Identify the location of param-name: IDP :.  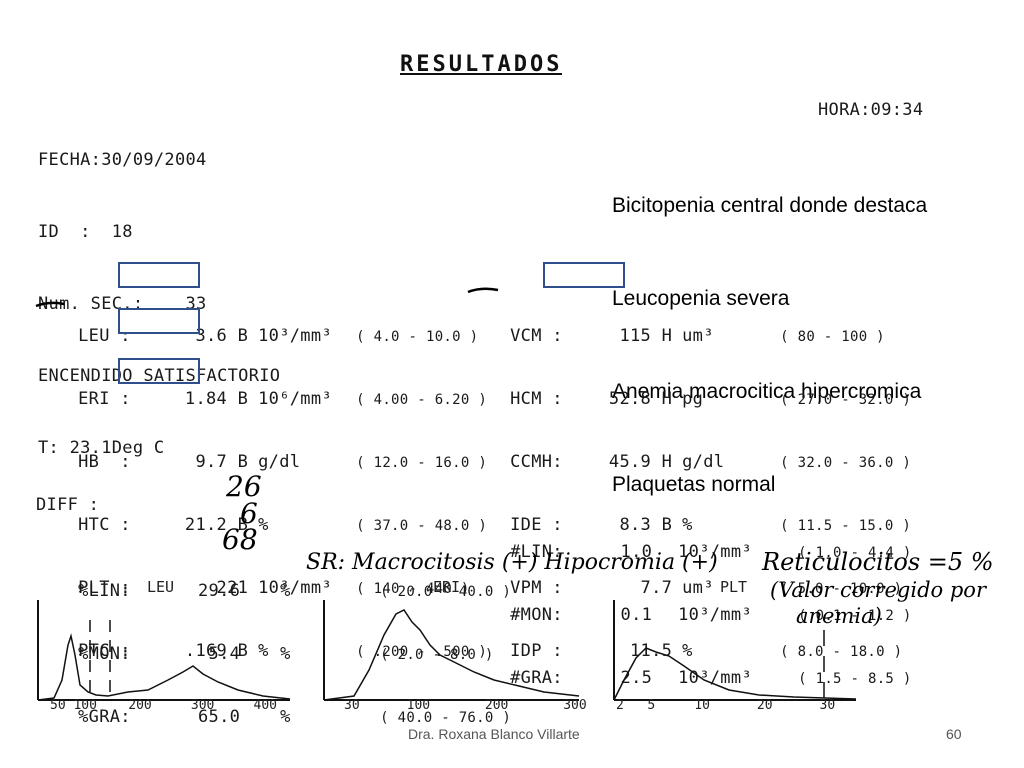
(536, 651).